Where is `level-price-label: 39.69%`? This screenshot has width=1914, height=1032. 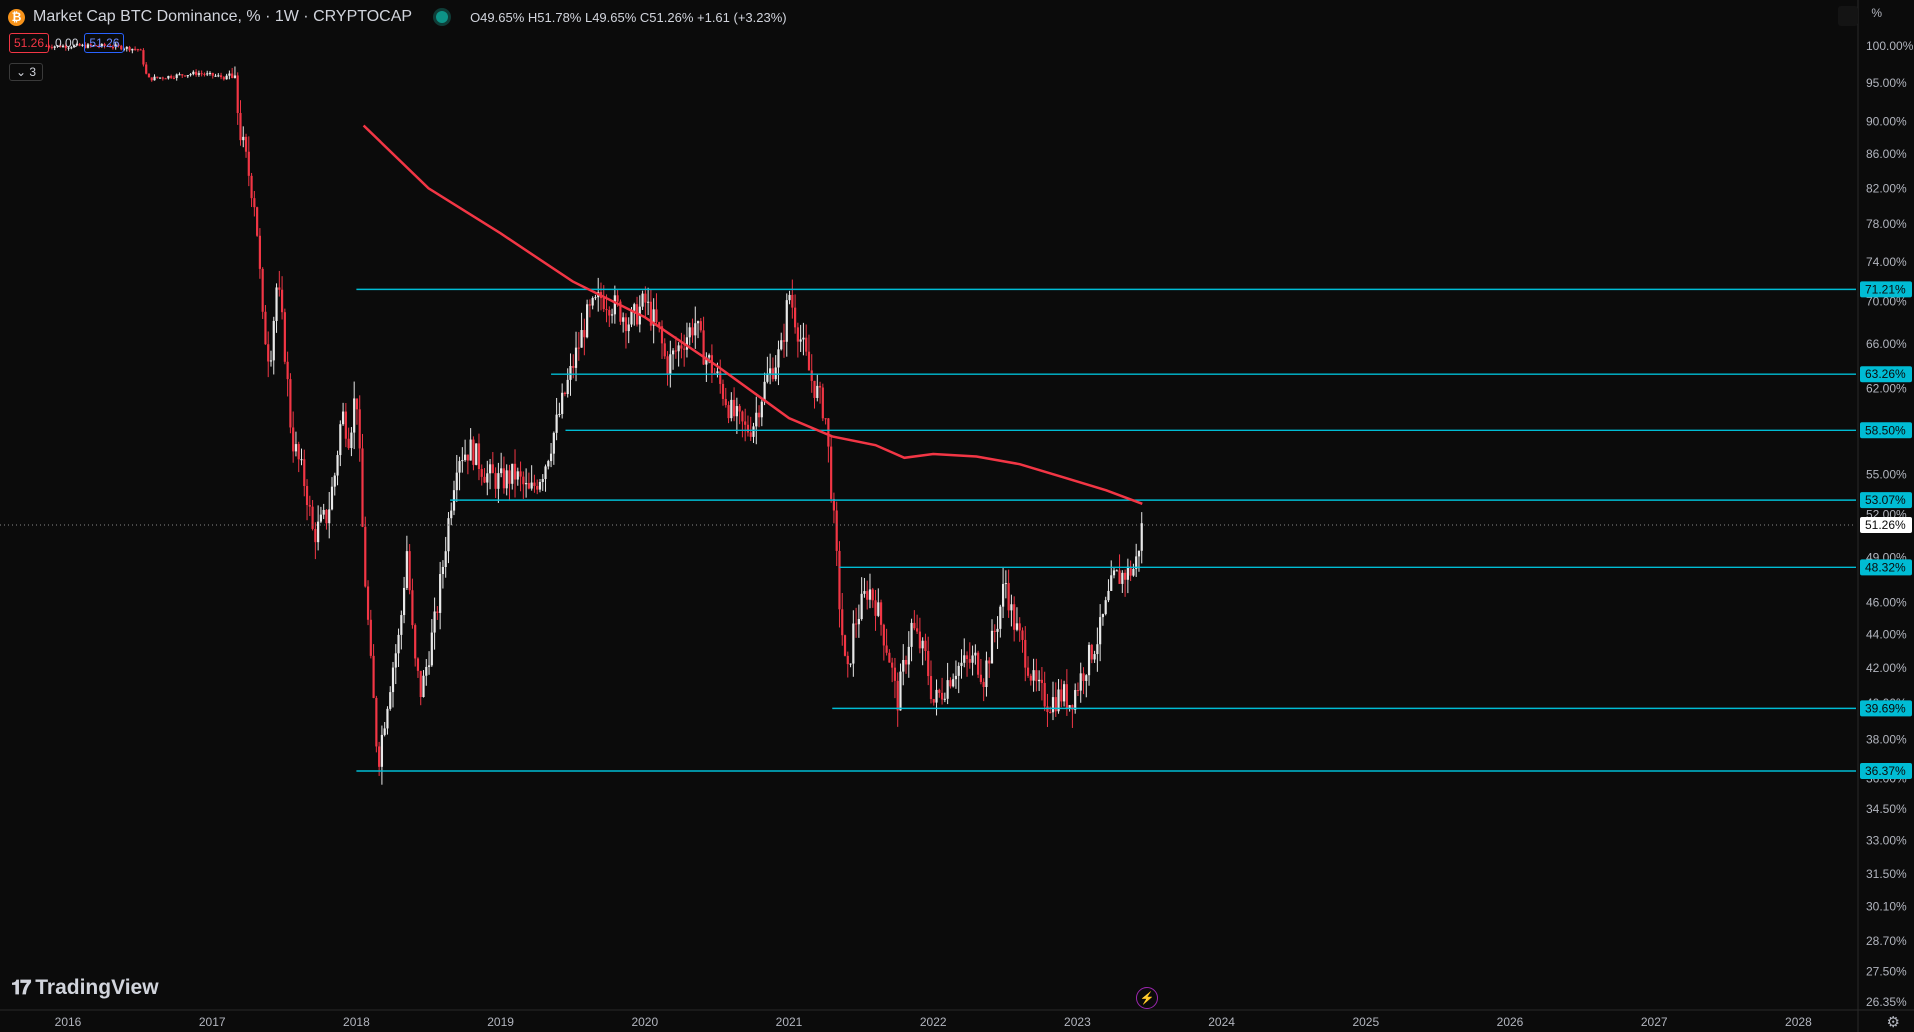 level-price-label: 39.69% is located at coordinates (1885, 708).